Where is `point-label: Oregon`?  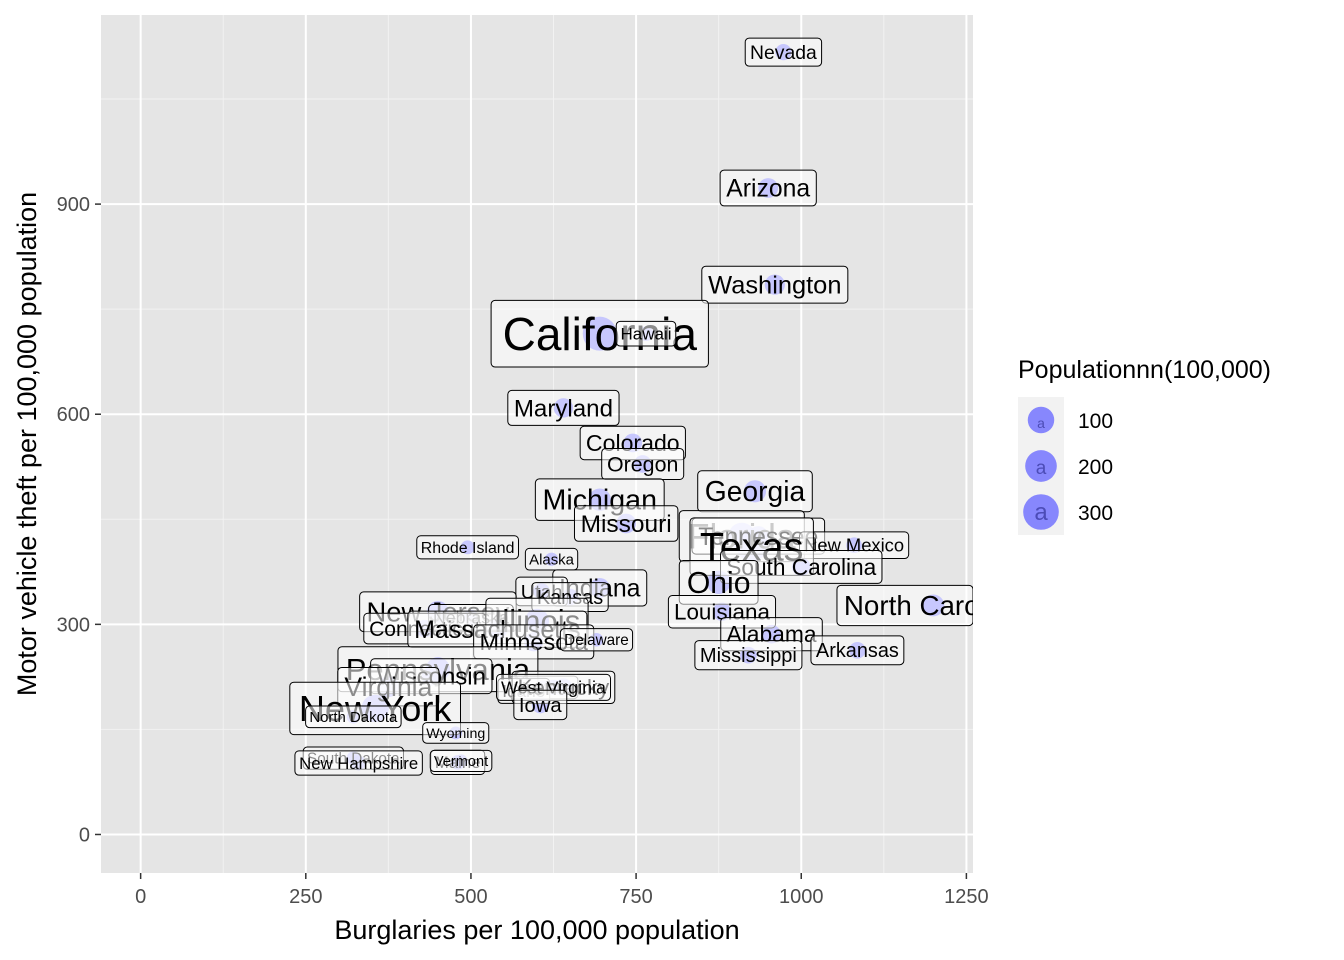 point-label: Oregon is located at coordinates (643, 463).